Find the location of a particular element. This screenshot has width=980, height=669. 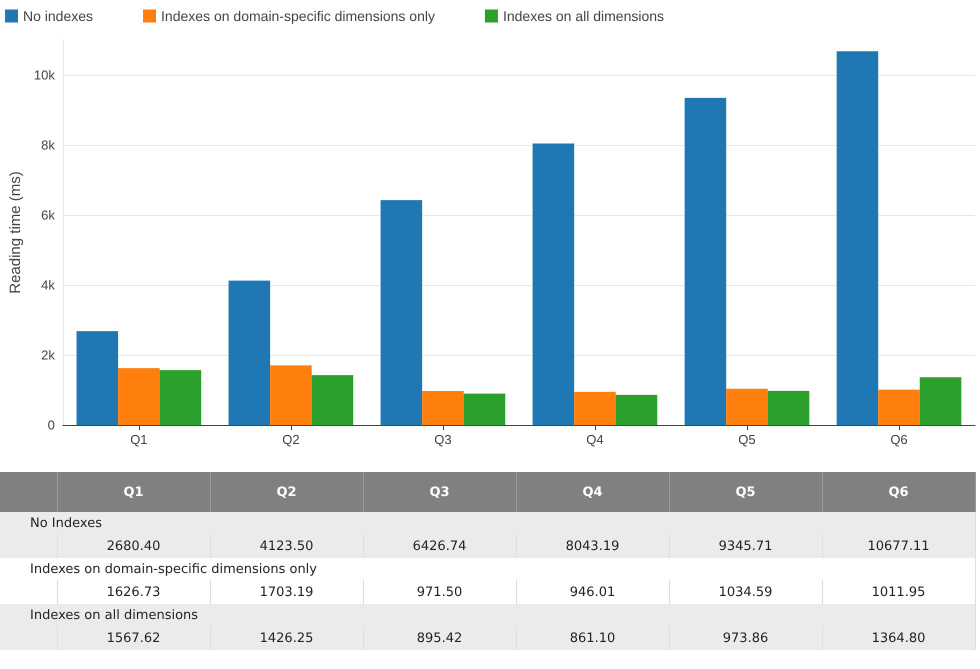

data-label: 973.86 is located at coordinates (745, 638).